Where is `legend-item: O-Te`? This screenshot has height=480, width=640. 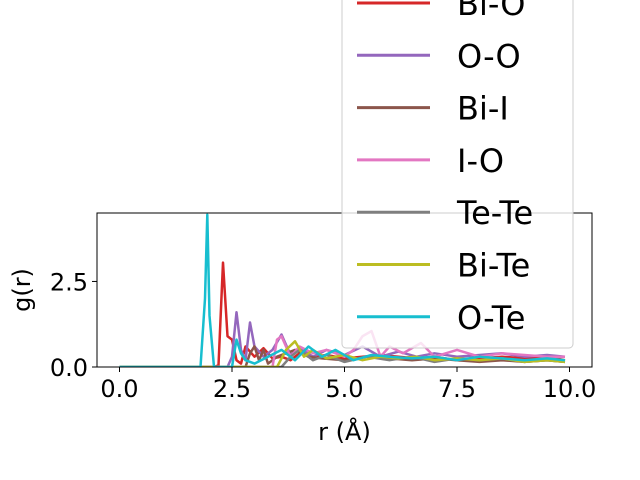
legend-item: O-Te is located at coordinates (441, 318).